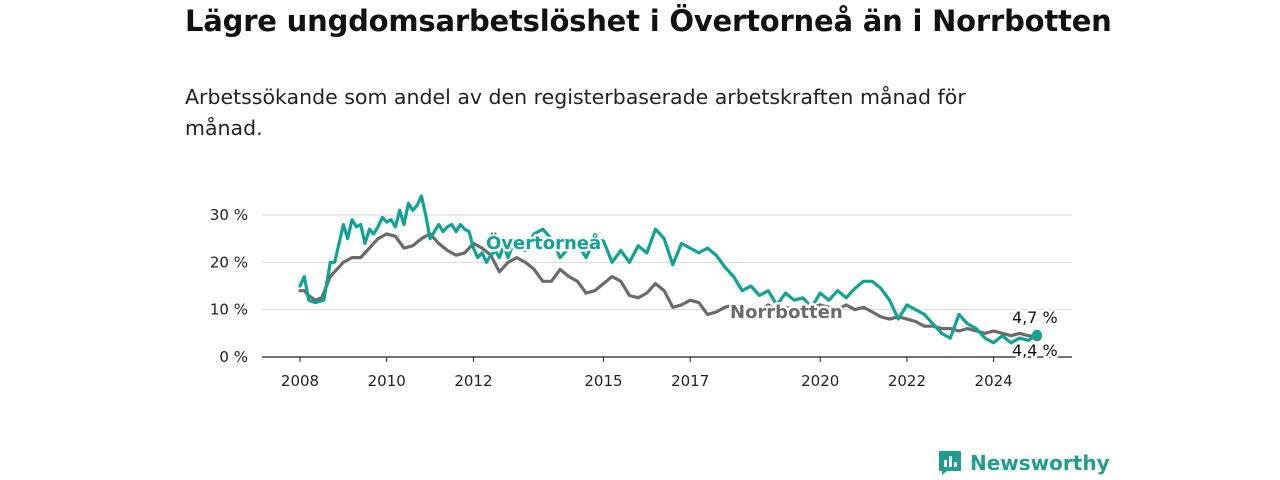 Image resolution: width=1280 pixels, height=480 pixels. What do you see at coordinates (229, 215) in the screenshot?
I see `y-tick-label: 30 %` at bounding box center [229, 215].